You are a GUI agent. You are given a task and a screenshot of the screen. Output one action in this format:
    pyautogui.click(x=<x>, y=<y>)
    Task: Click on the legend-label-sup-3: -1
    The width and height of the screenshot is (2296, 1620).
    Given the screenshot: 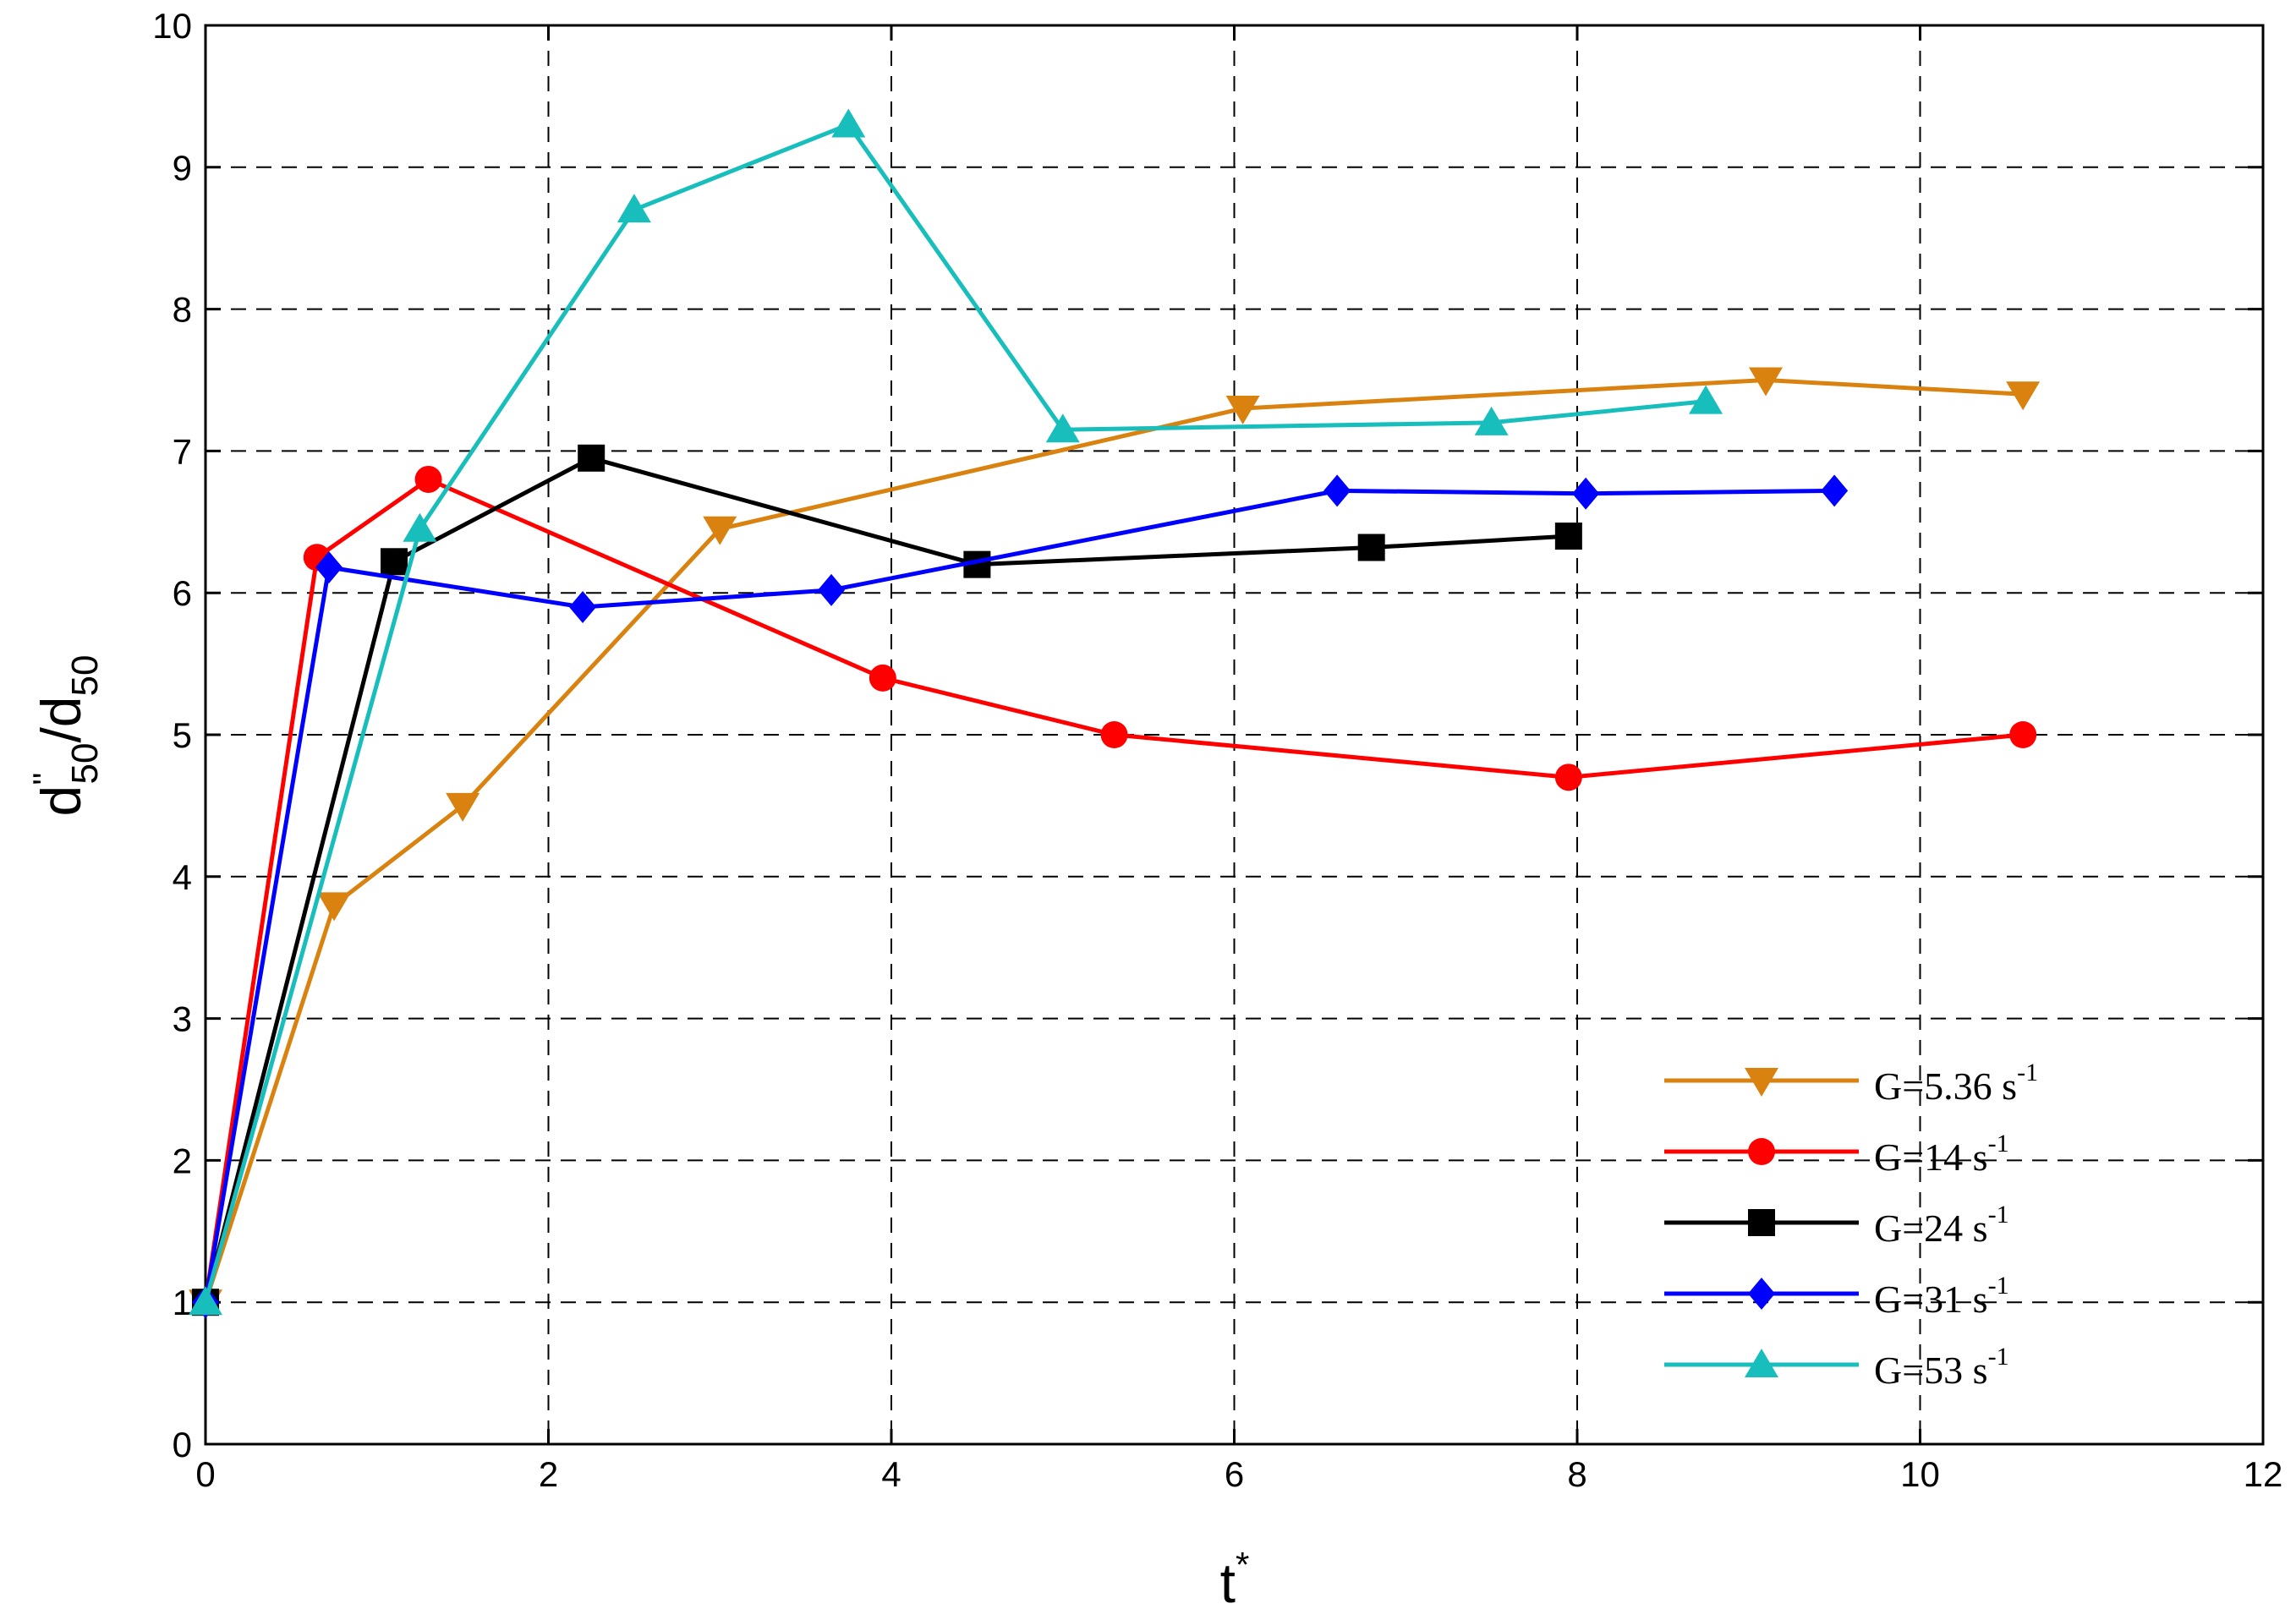 What is the action you would take?
    pyautogui.click(x=1999, y=1286)
    